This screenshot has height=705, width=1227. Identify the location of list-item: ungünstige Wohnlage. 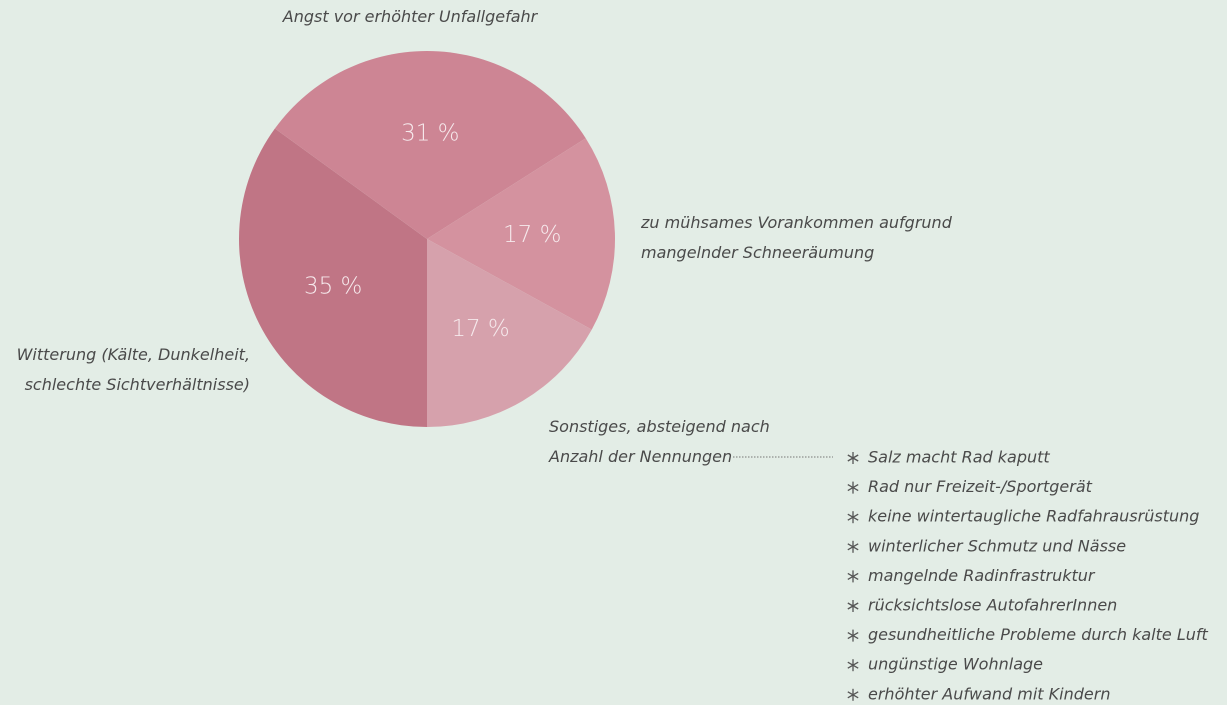
(955, 664).